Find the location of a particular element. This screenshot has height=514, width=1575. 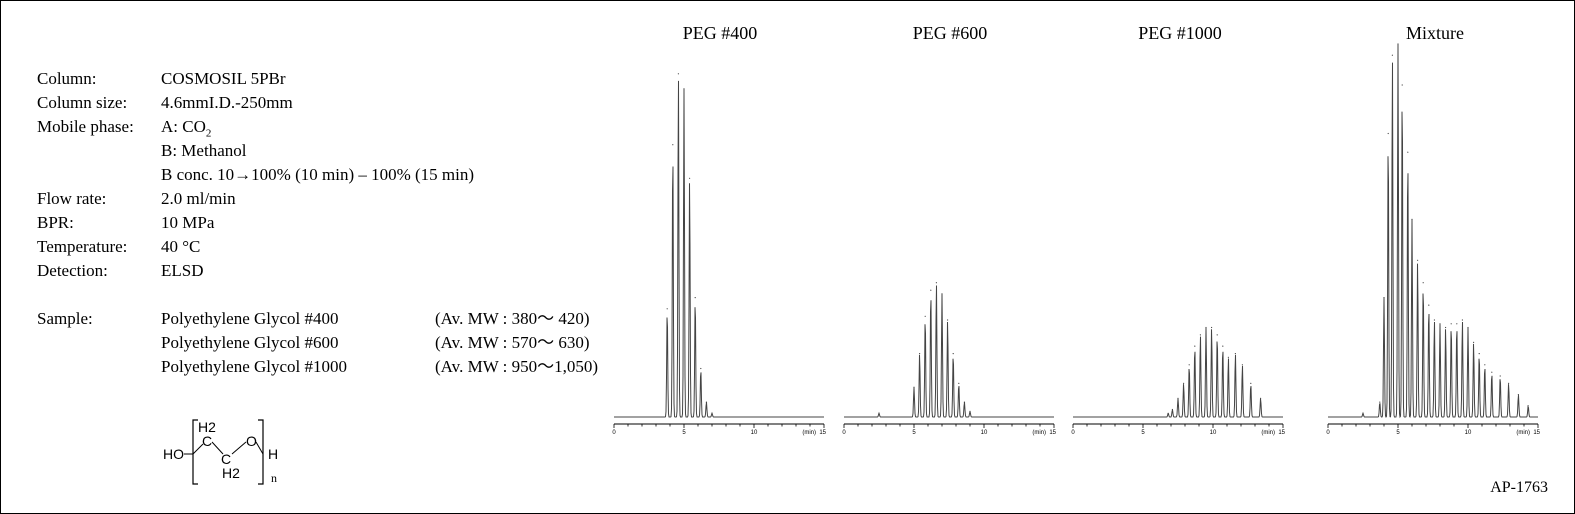

chromatogram-3: 0 5 10 15(min) is located at coordinates (1178, 381).